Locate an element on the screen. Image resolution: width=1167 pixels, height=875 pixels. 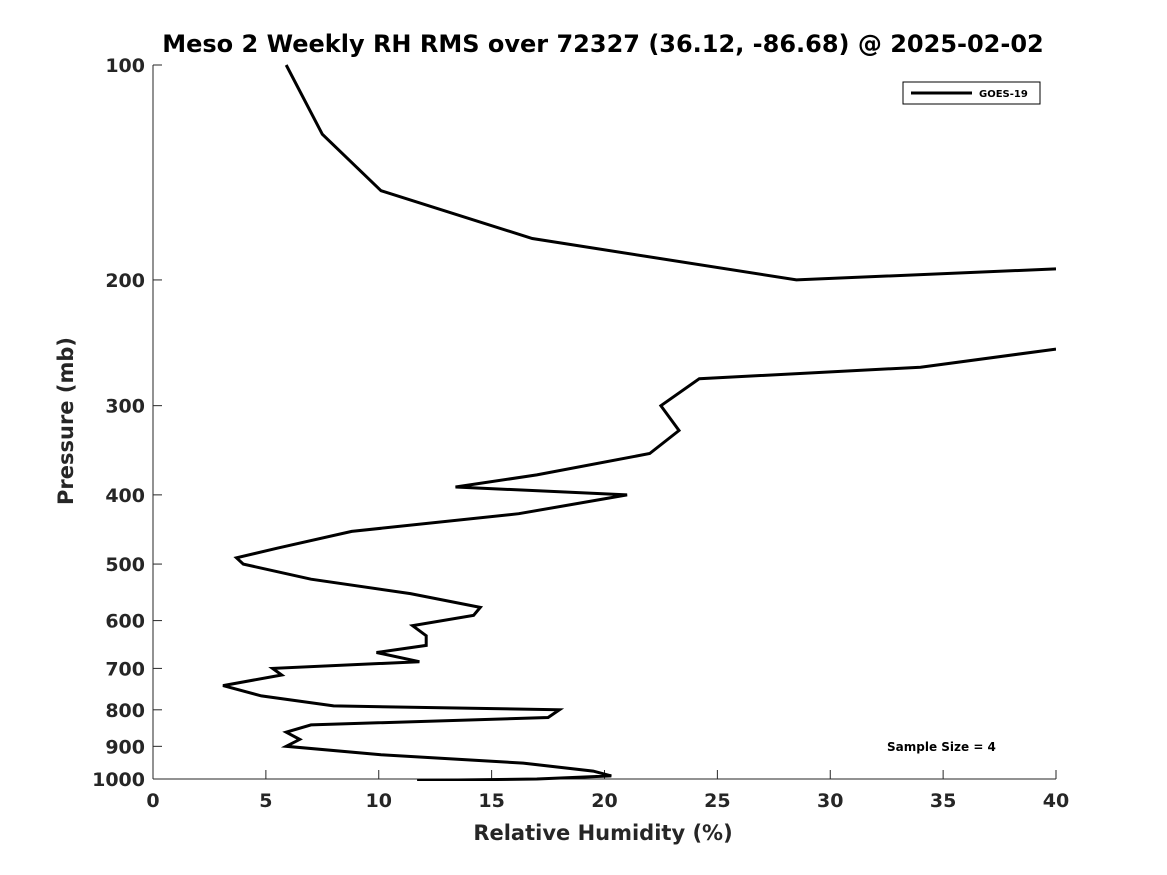
y-tick-label: 100 is located at coordinates (125, 66).